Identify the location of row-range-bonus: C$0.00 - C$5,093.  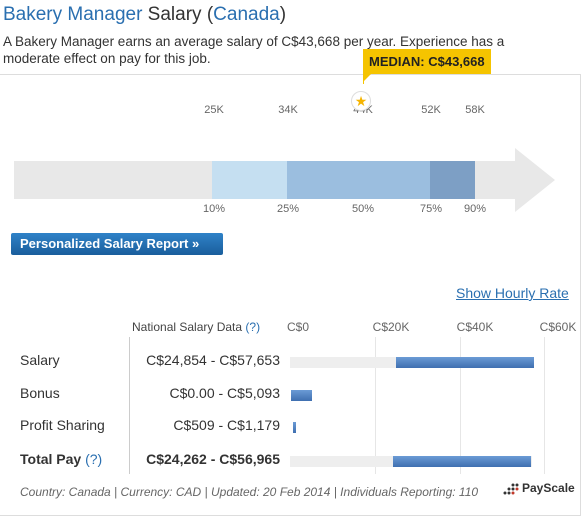
(224, 393).